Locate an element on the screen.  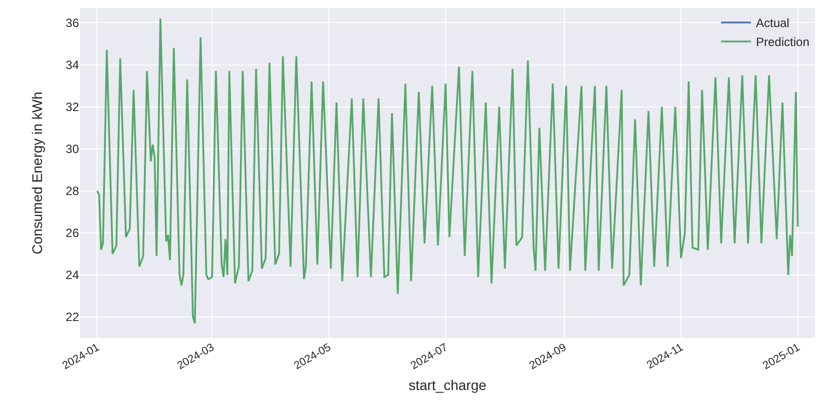
y-tick-label: 30 is located at coordinates (73, 149).